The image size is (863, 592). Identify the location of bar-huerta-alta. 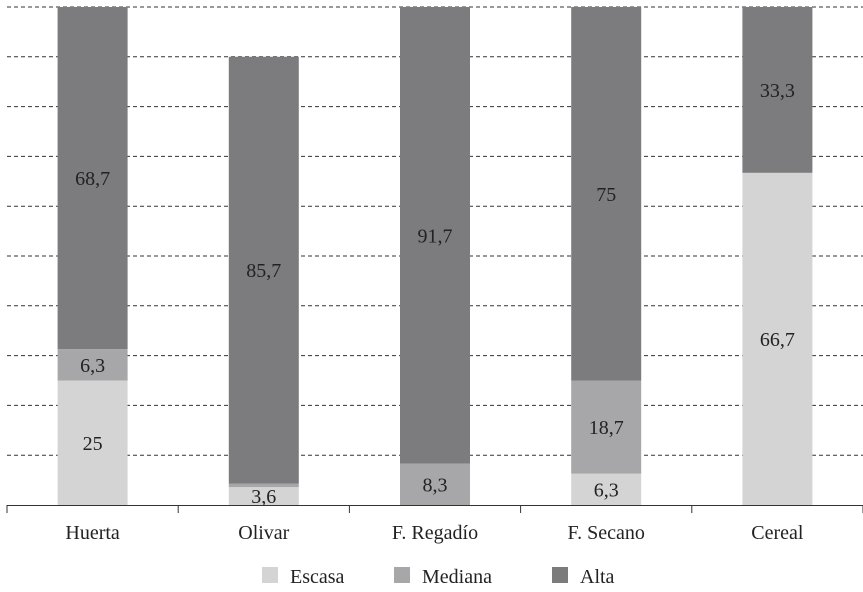
(92, 178).